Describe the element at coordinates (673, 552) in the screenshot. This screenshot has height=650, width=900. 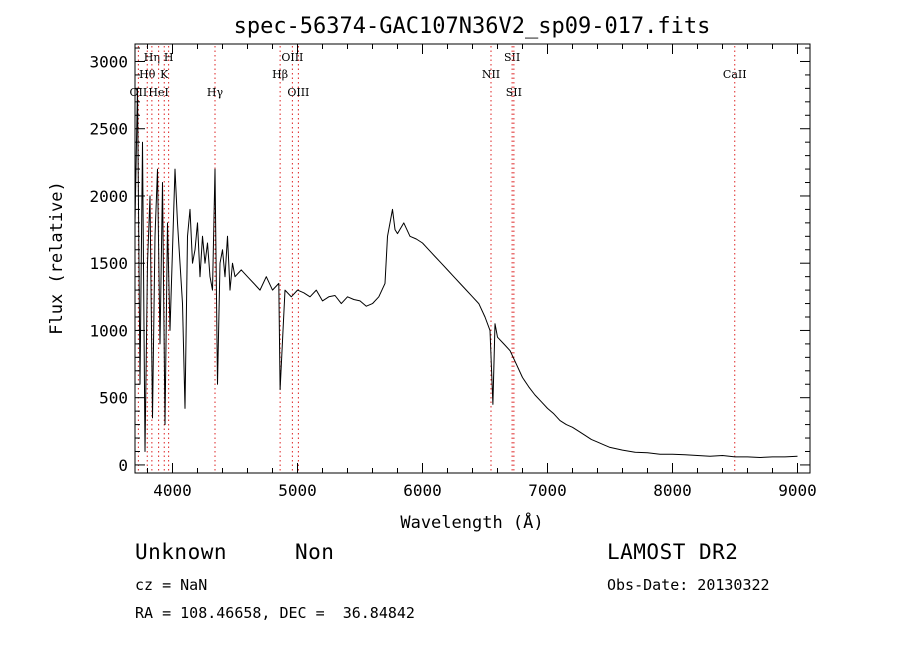
I see `survey-name: LAMOST DR2` at that location.